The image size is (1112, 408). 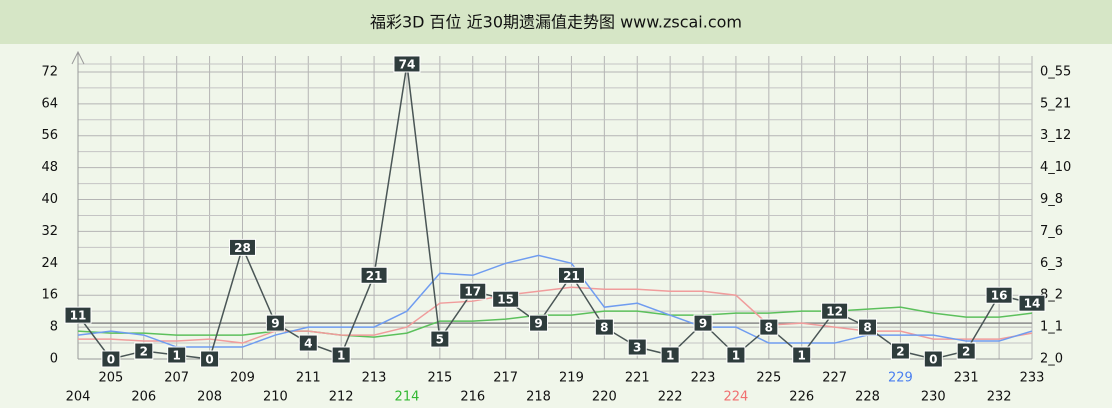 I want to click on right-label: 1_1, so click(x=1051, y=327).